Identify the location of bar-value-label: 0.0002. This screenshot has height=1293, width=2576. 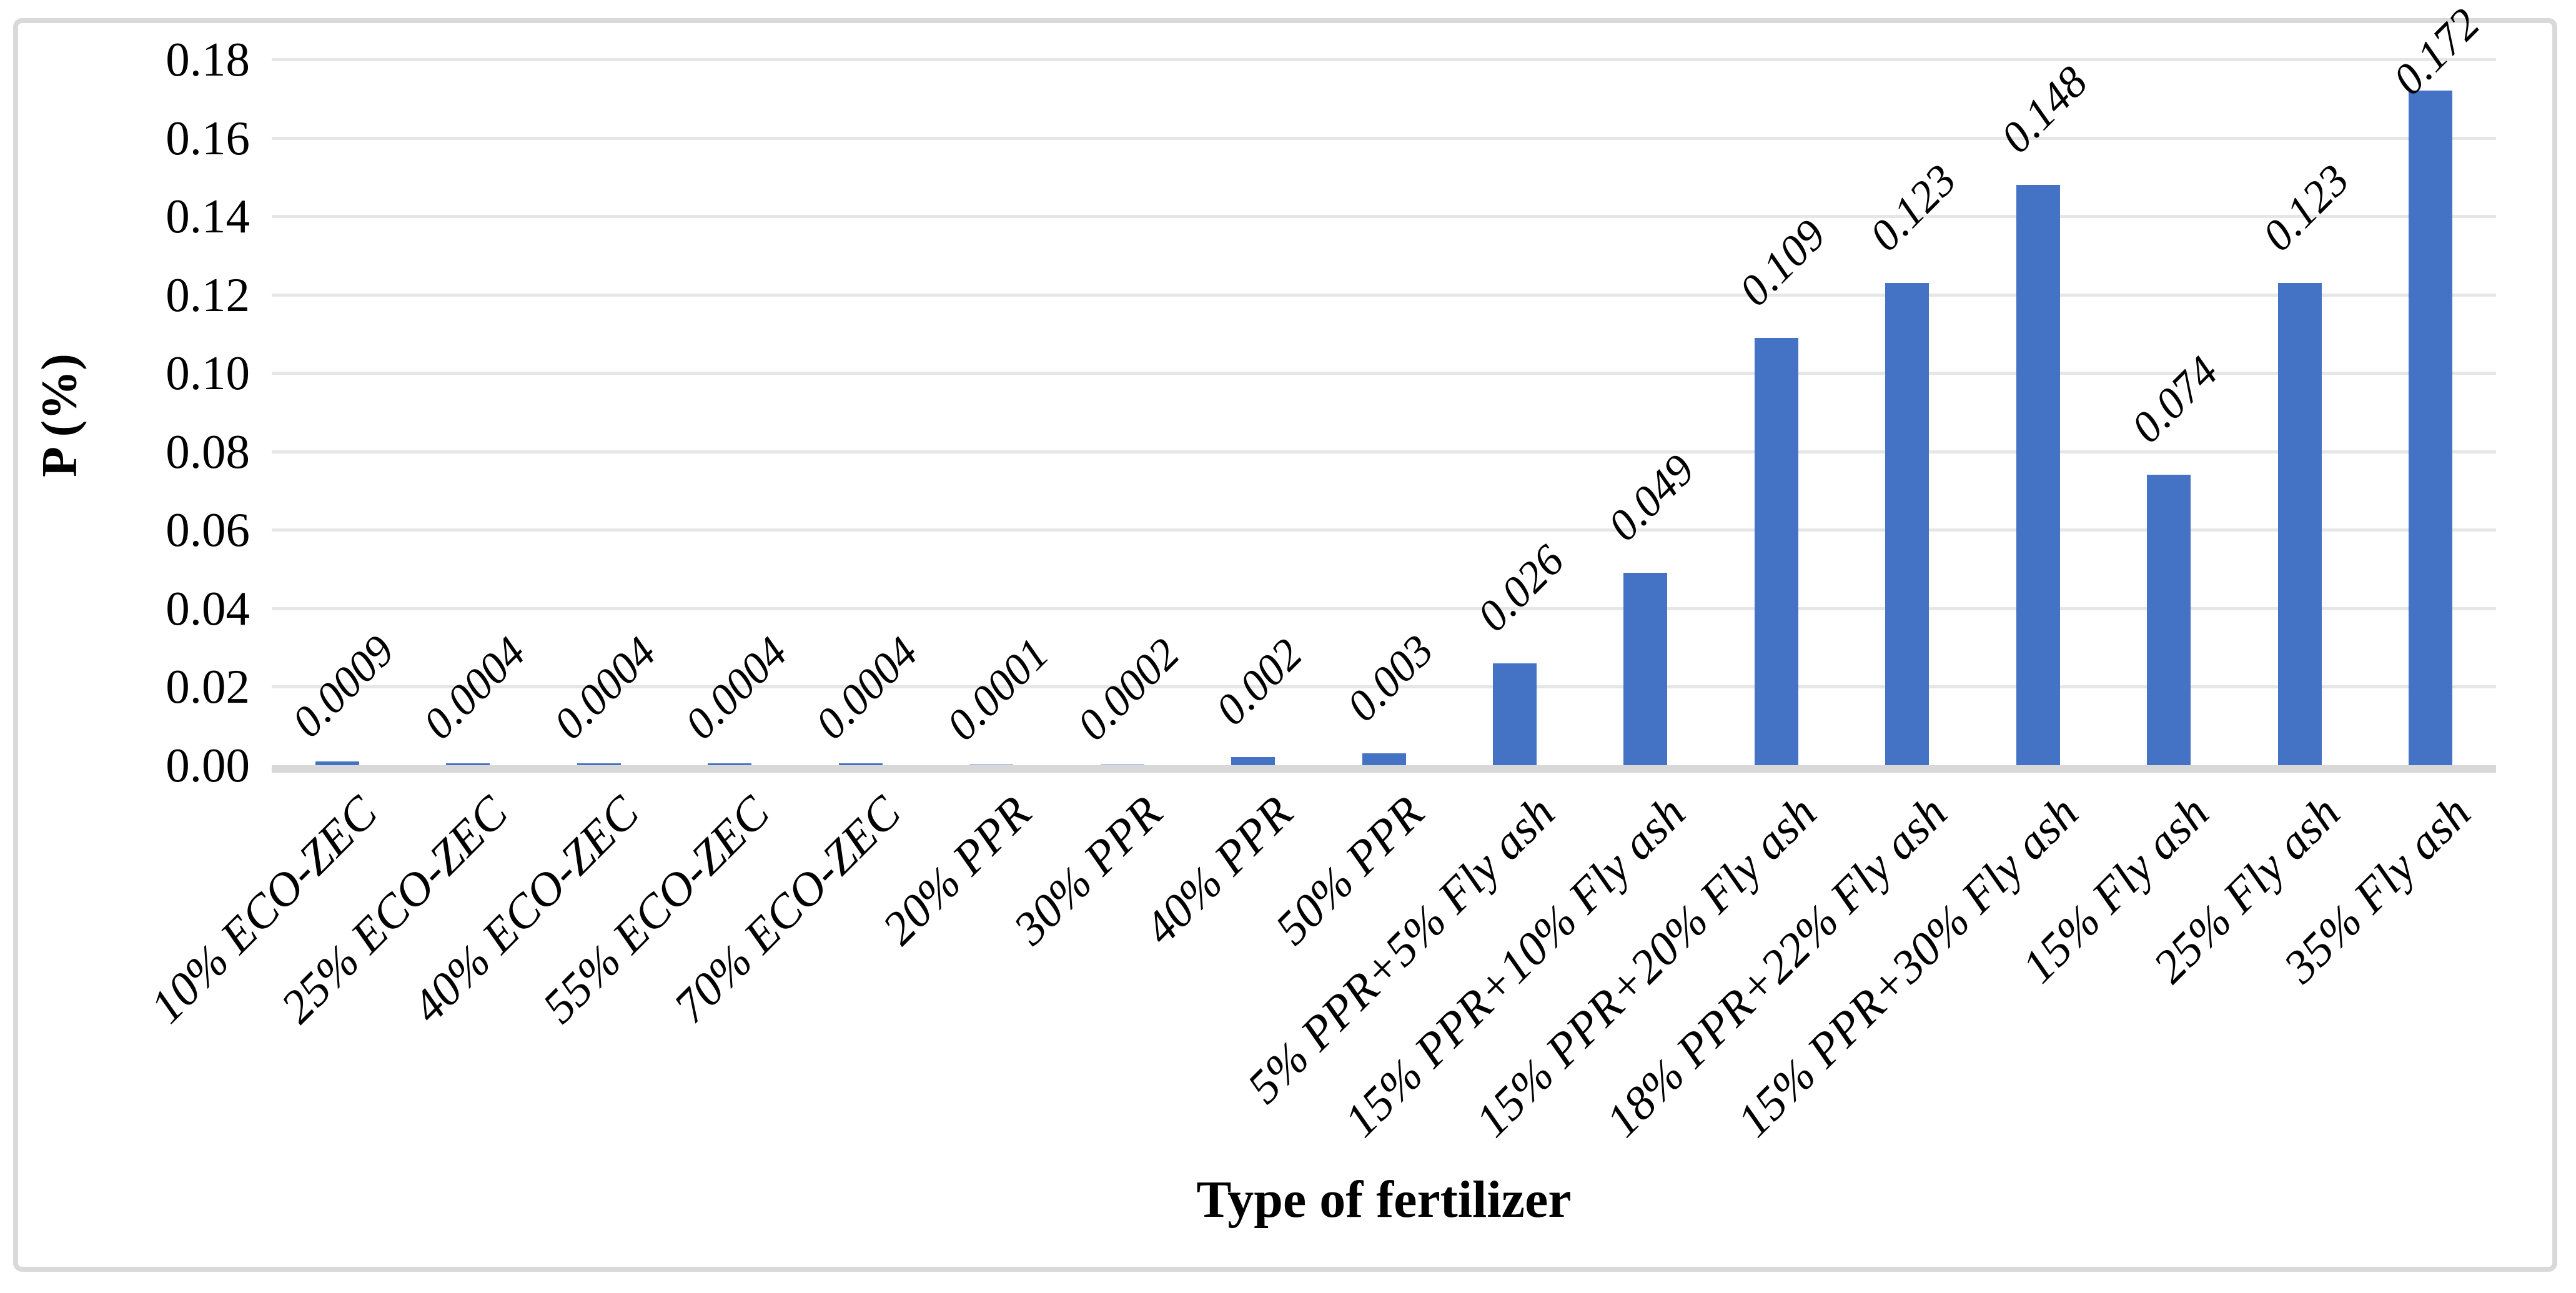
(1128, 690).